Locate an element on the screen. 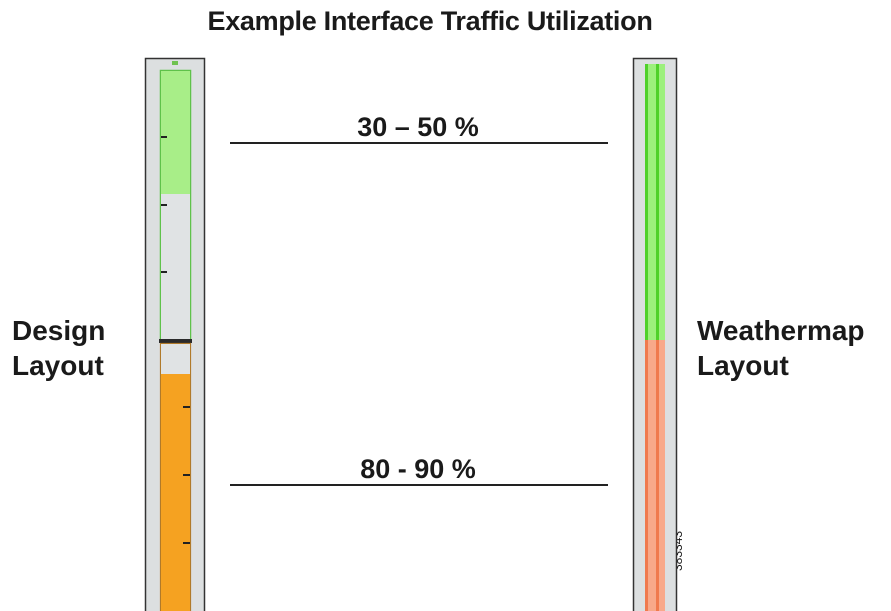  weathermap-bar-orange-segment is located at coordinates (655, 475).